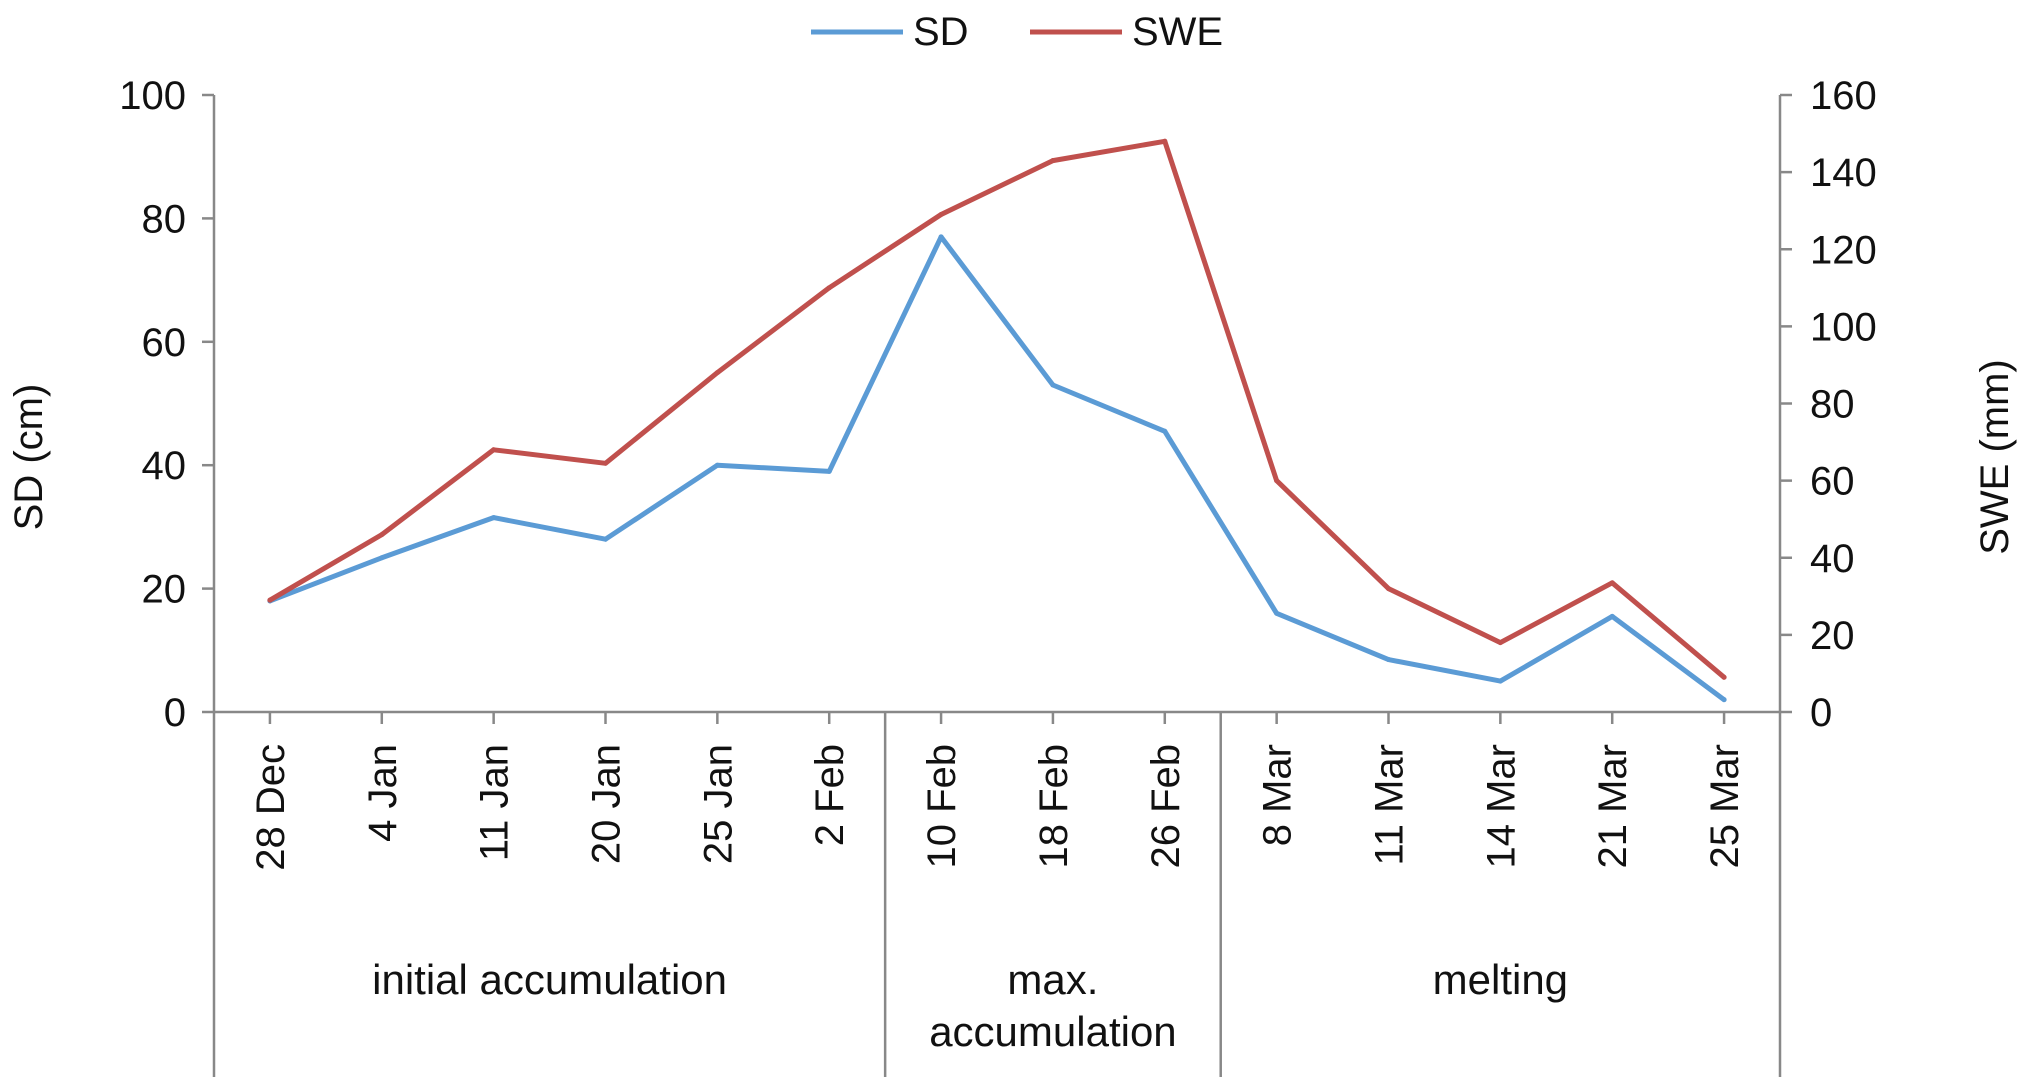 The image size is (2020, 1087). I want to click on y-axis-right-tick-label: 120, so click(1843, 250).